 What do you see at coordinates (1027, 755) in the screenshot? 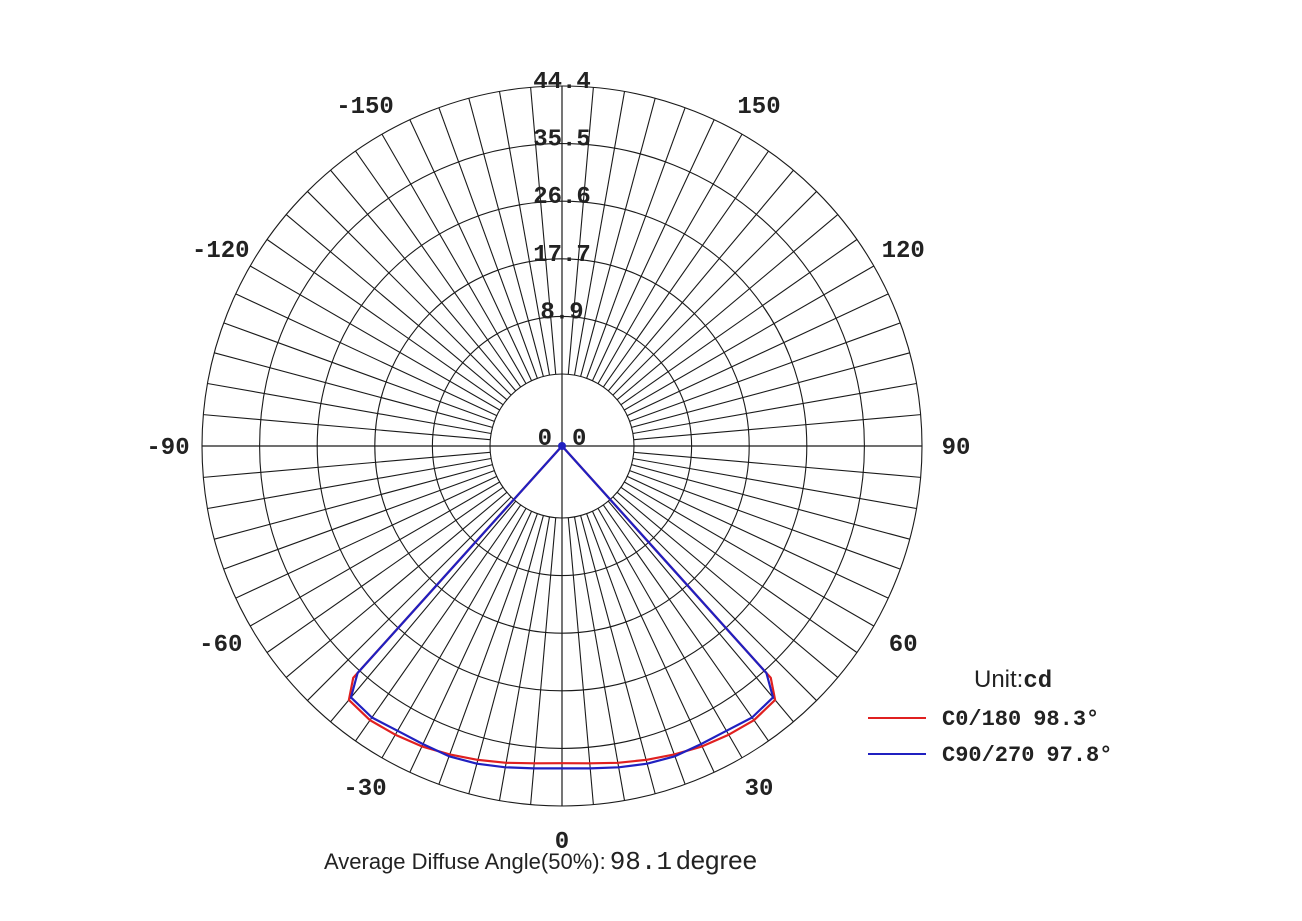
I see `legend-entry-c90-270: C90/270 97.8°` at bounding box center [1027, 755].